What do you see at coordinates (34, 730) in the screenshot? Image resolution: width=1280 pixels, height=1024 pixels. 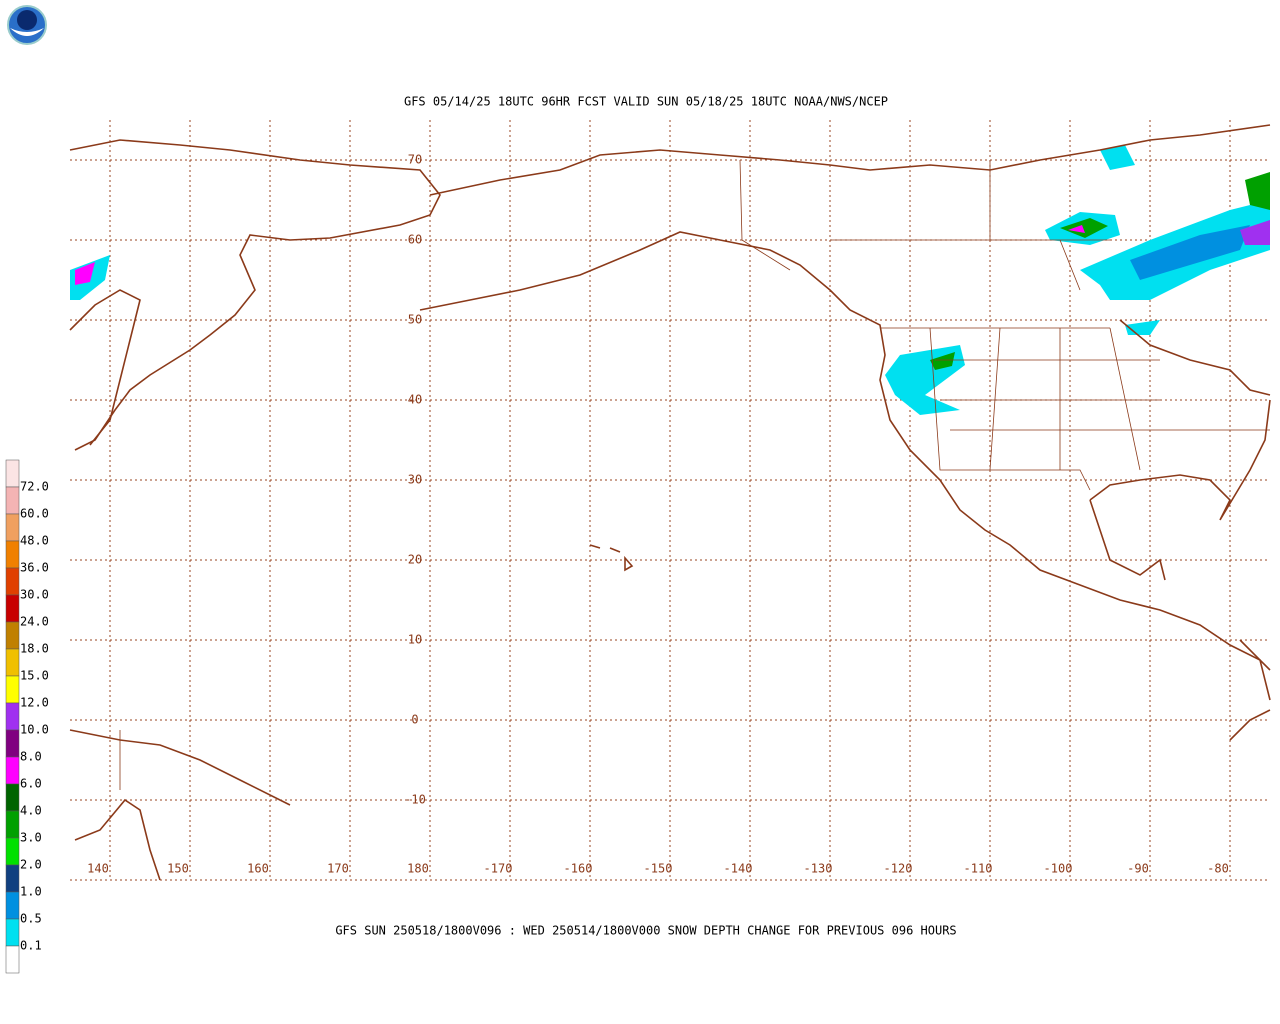 I see `legend-label: 10.0` at bounding box center [34, 730].